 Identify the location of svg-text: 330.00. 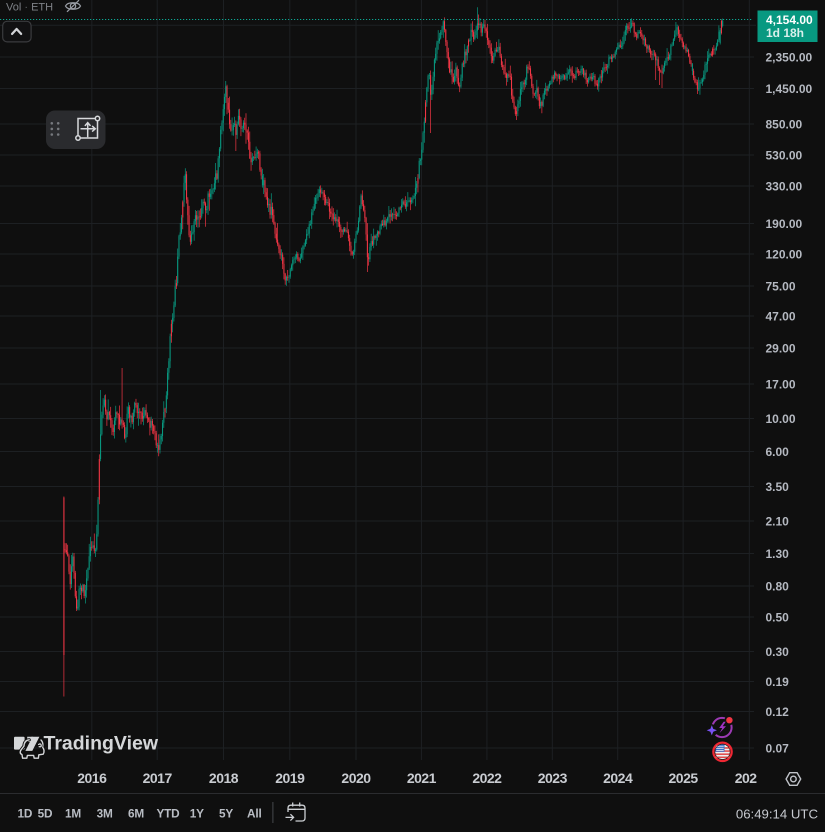
(784, 186).